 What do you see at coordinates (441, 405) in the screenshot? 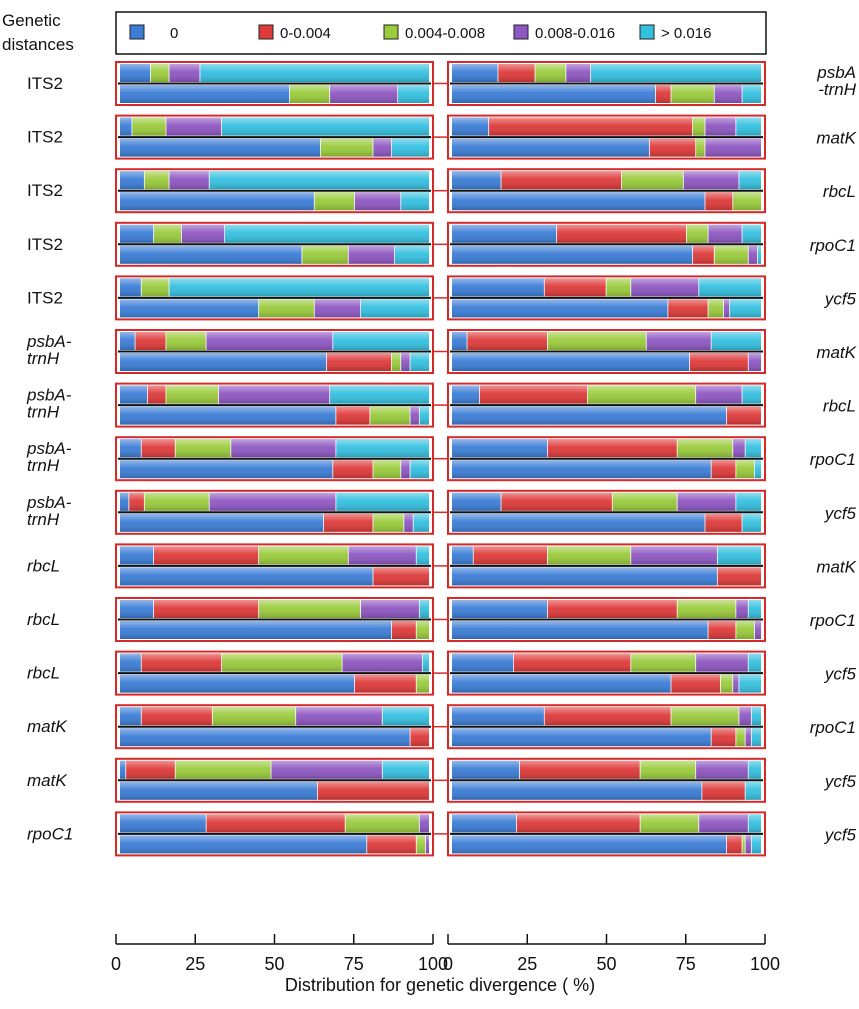
I see `chart-row: psbA-trnH rbcL` at bounding box center [441, 405].